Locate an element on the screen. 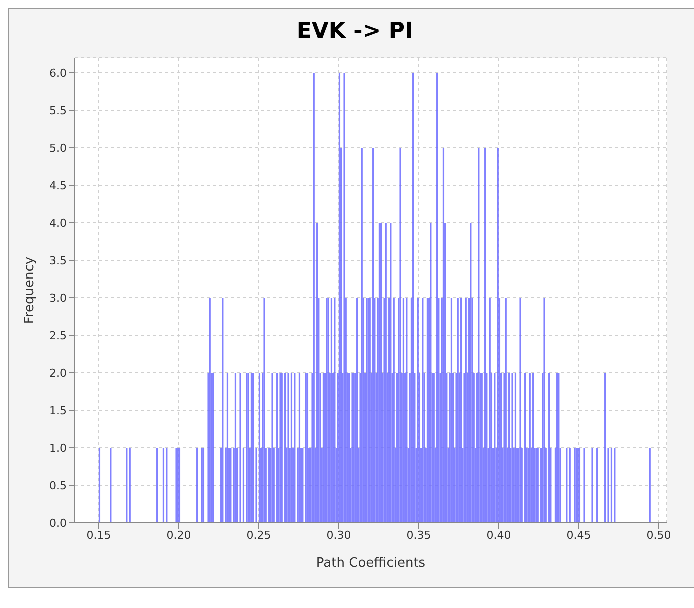  x-tick-label: 0.30 is located at coordinates (339, 535).